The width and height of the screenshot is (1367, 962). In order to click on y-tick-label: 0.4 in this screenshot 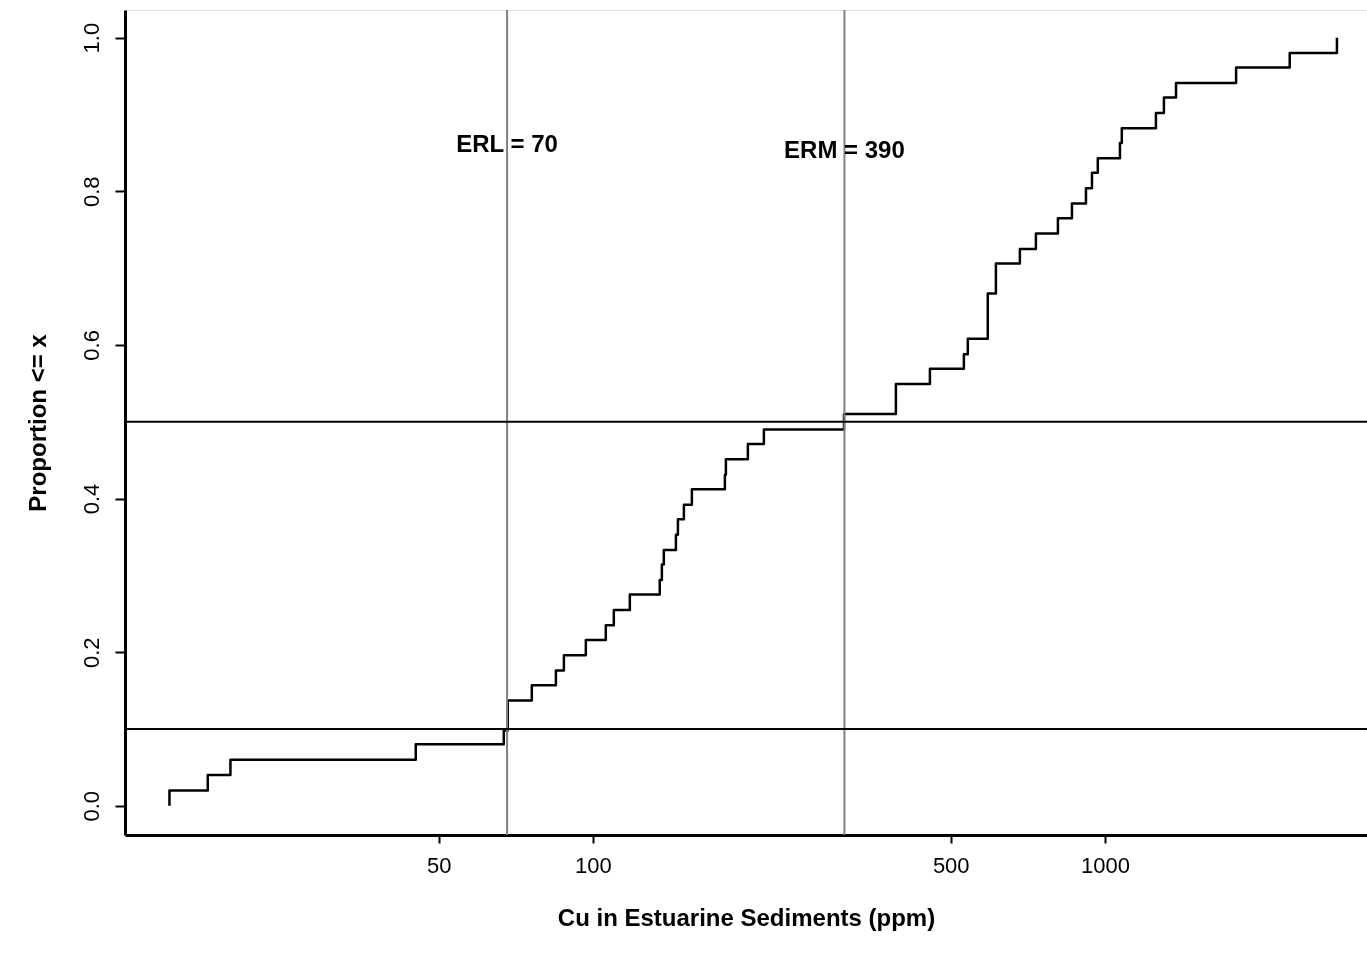, I will do `click(91, 499)`.